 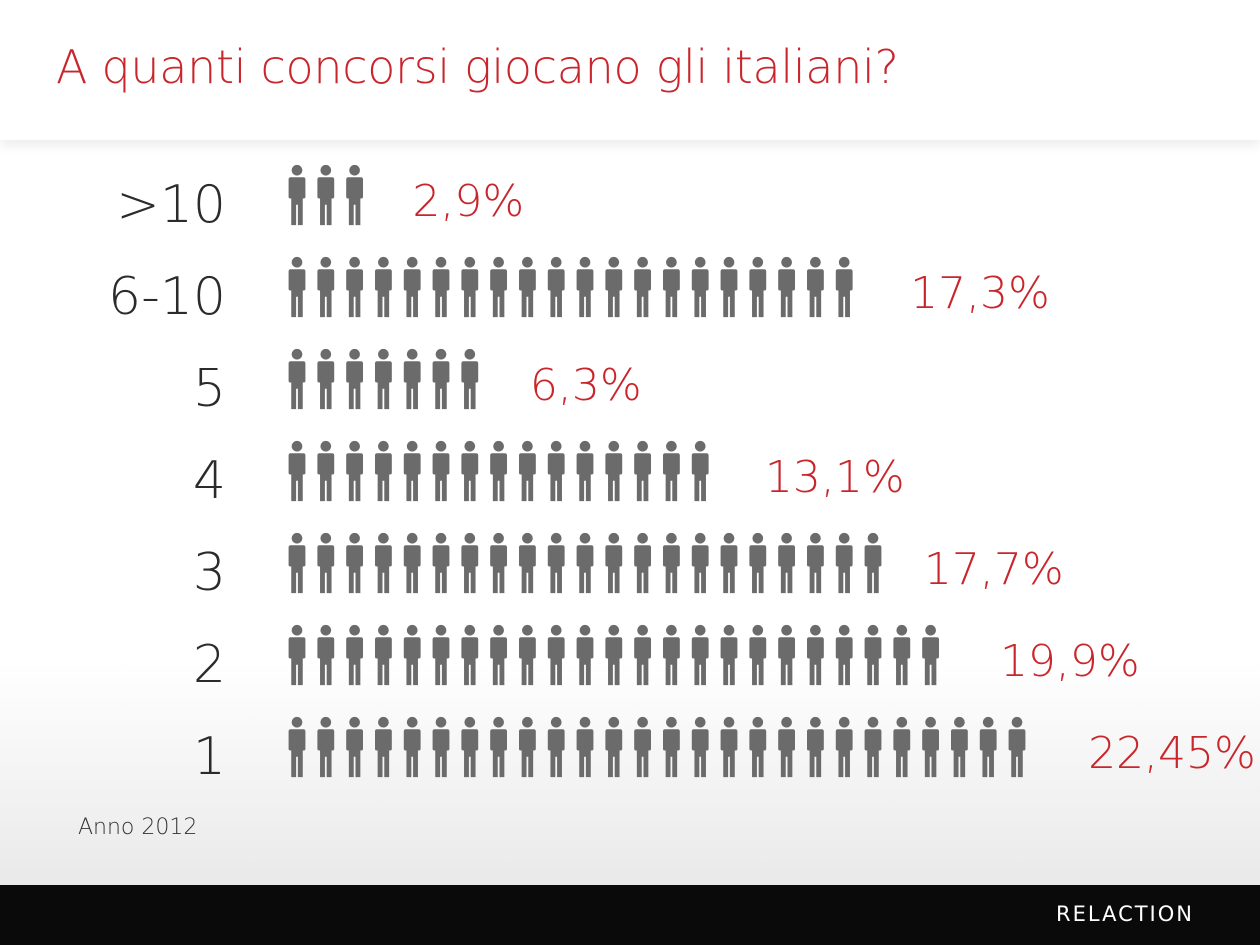 What do you see at coordinates (138, 827) in the screenshot?
I see `year-note: Anno 2012` at bounding box center [138, 827].